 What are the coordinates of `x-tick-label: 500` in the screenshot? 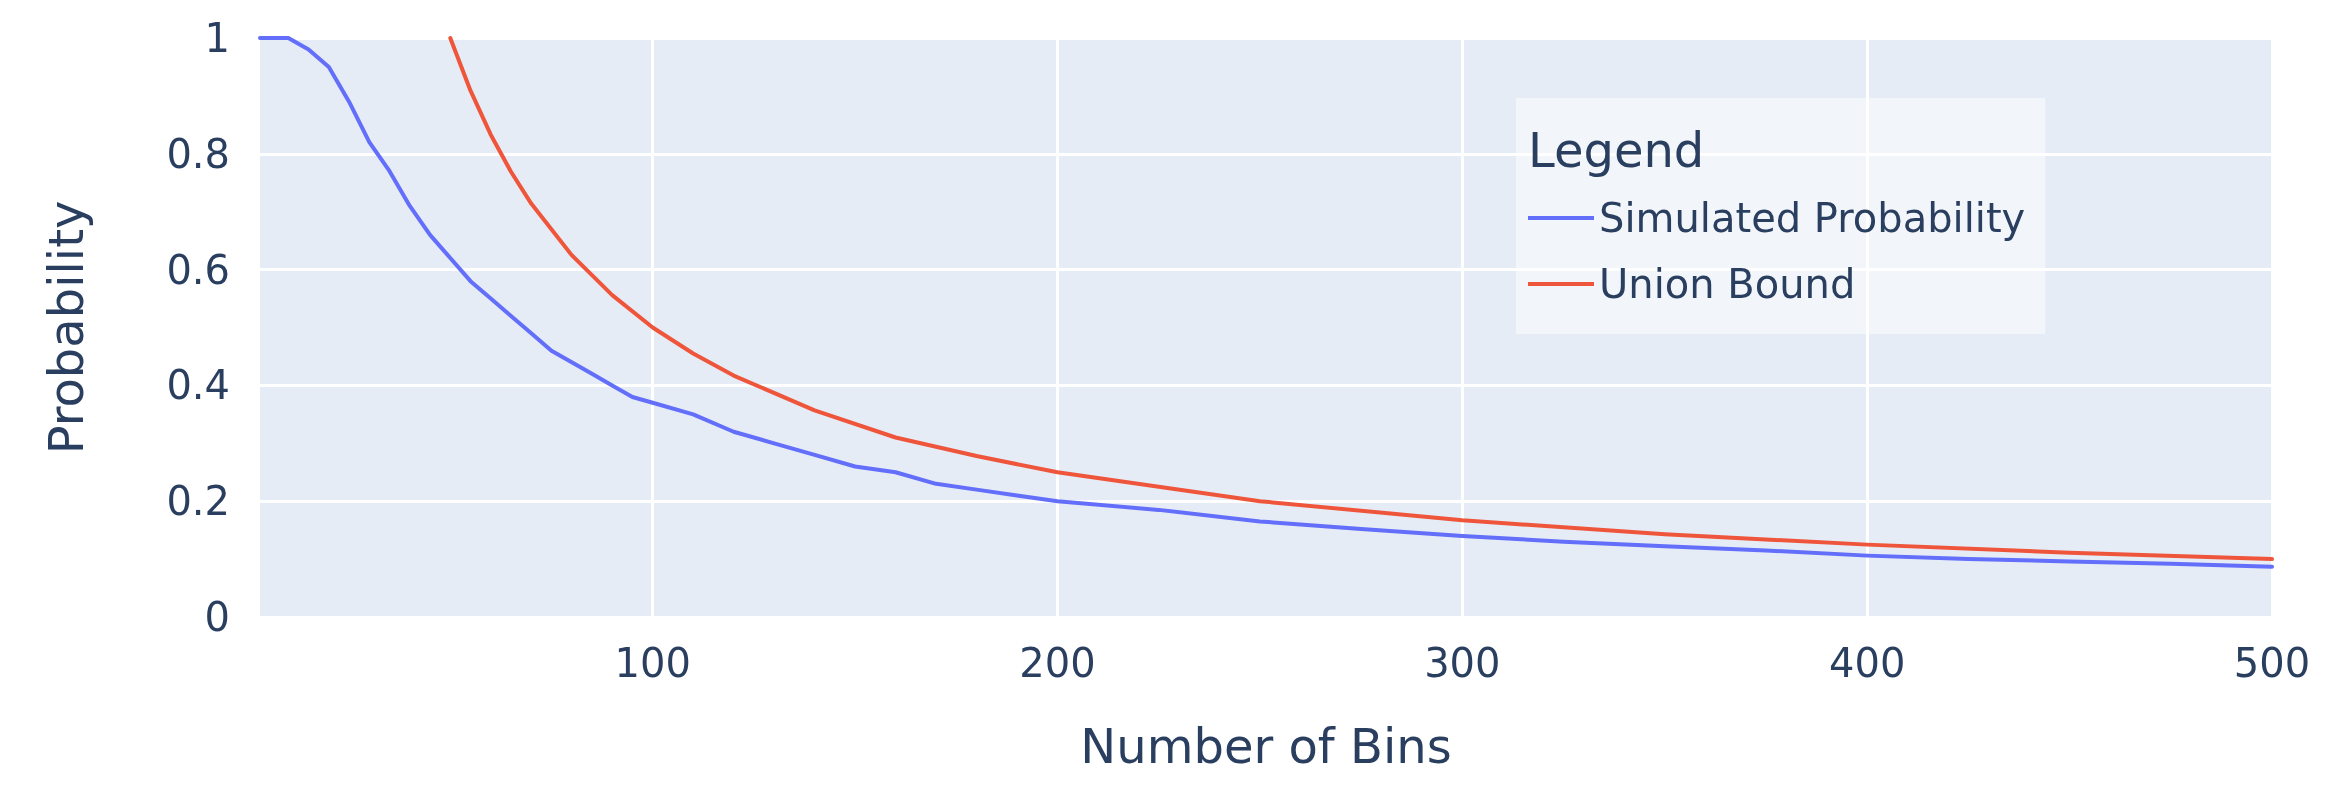 It's located at (2272, 663).